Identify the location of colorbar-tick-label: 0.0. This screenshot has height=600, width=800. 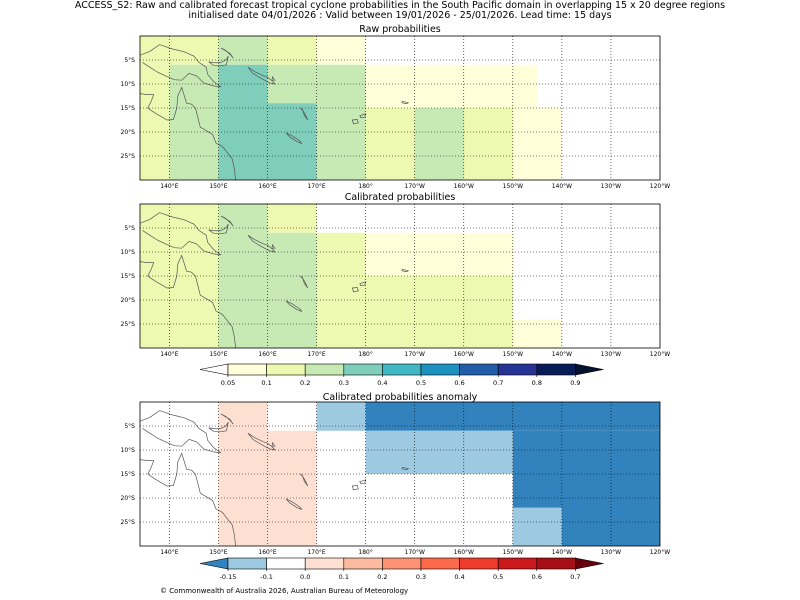
(305, 577).